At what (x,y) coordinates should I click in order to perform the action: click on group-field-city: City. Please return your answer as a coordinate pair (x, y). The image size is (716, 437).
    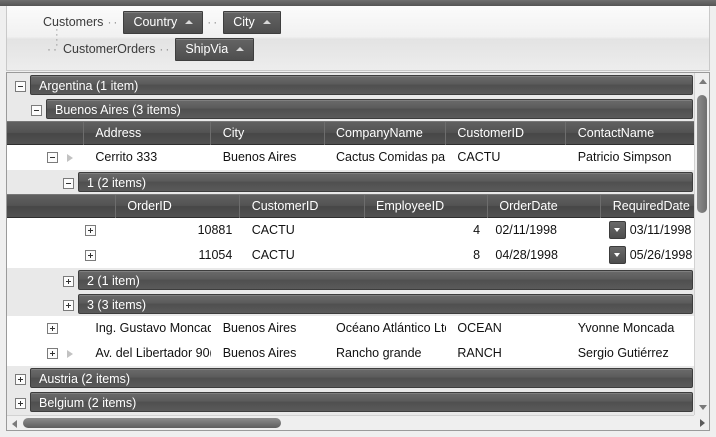
    Looking at the image, I should click on (252, 22).